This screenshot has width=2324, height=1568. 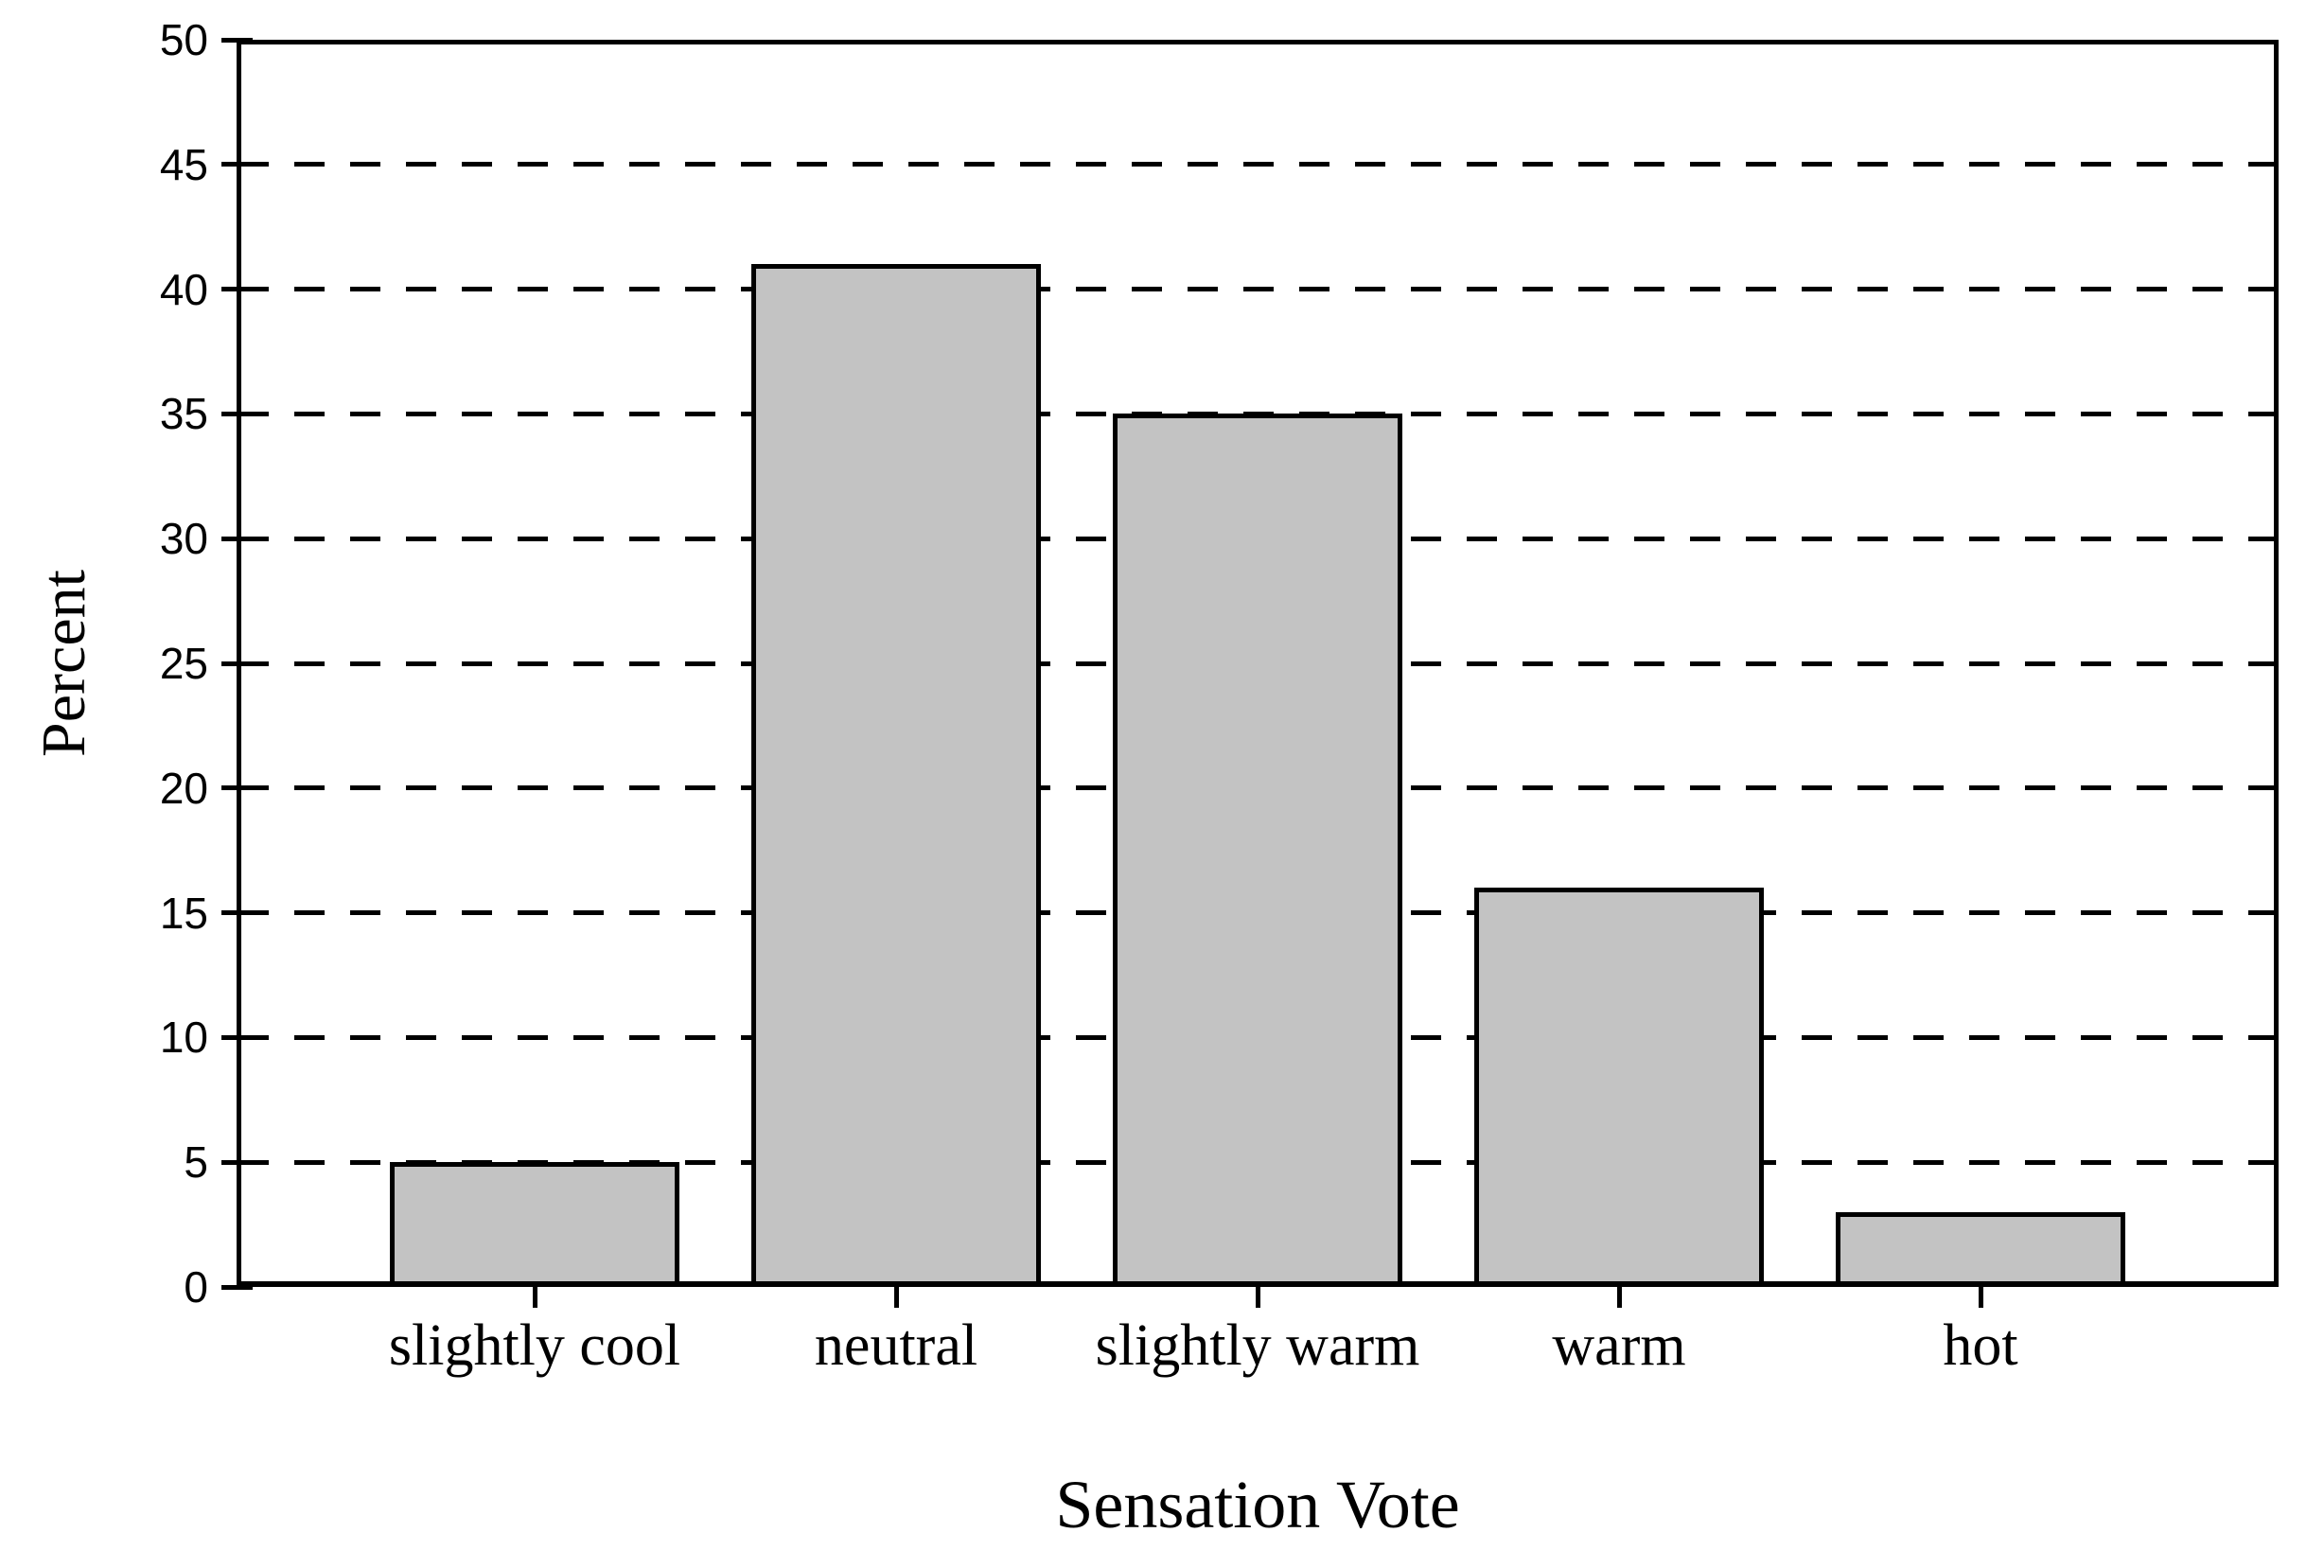 I want to click on bar-warm, so click(x=1619, y=1087).